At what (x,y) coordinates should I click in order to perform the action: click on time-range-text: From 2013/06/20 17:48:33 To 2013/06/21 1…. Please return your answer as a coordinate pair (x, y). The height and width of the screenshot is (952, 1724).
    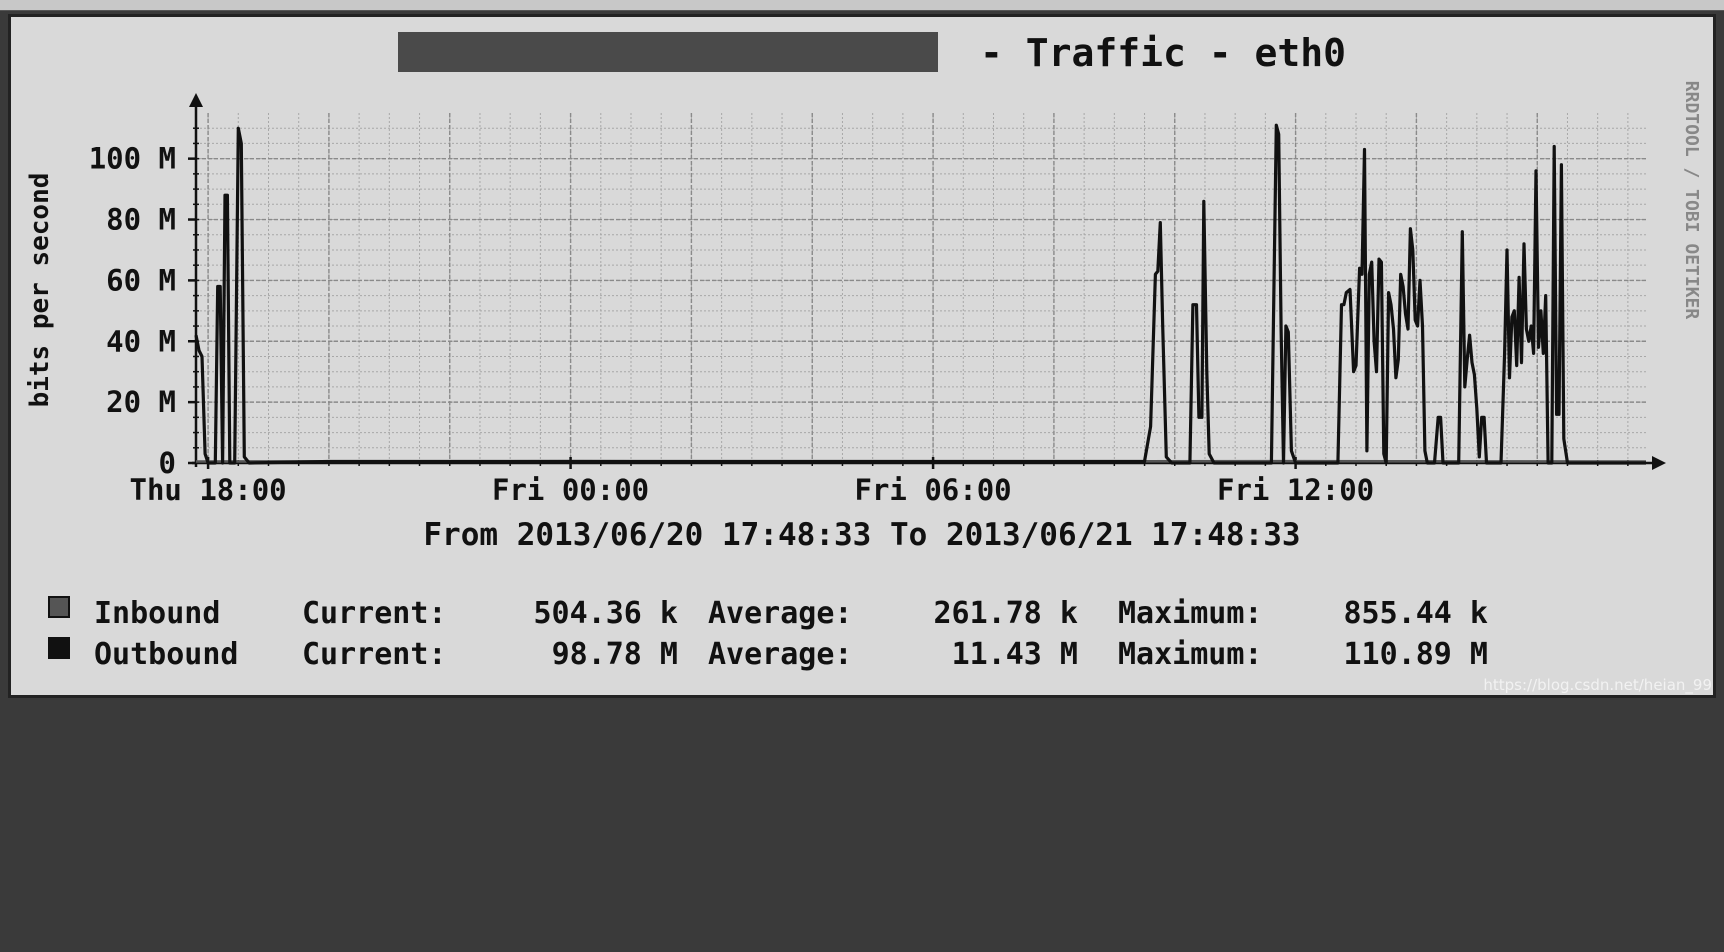
    Looking at the image, I should click on (861, 535).